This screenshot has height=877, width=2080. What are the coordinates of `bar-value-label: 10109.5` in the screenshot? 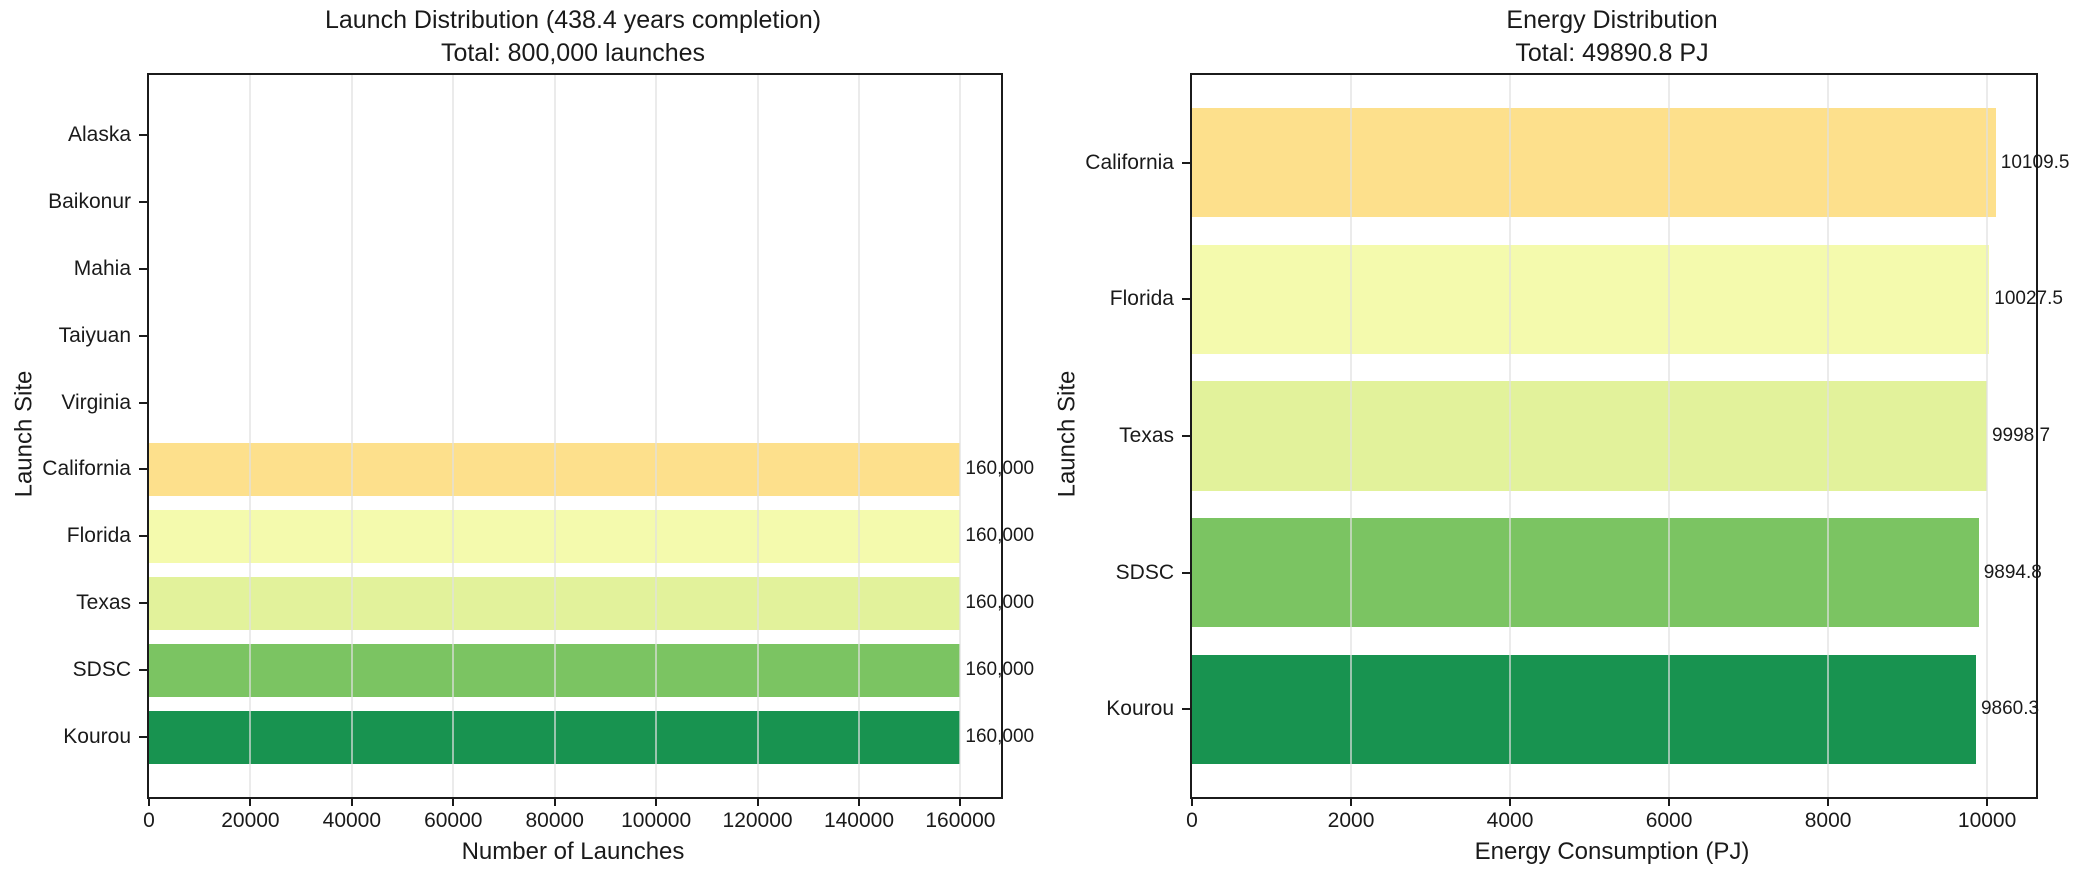 It's located at (2035, 162).